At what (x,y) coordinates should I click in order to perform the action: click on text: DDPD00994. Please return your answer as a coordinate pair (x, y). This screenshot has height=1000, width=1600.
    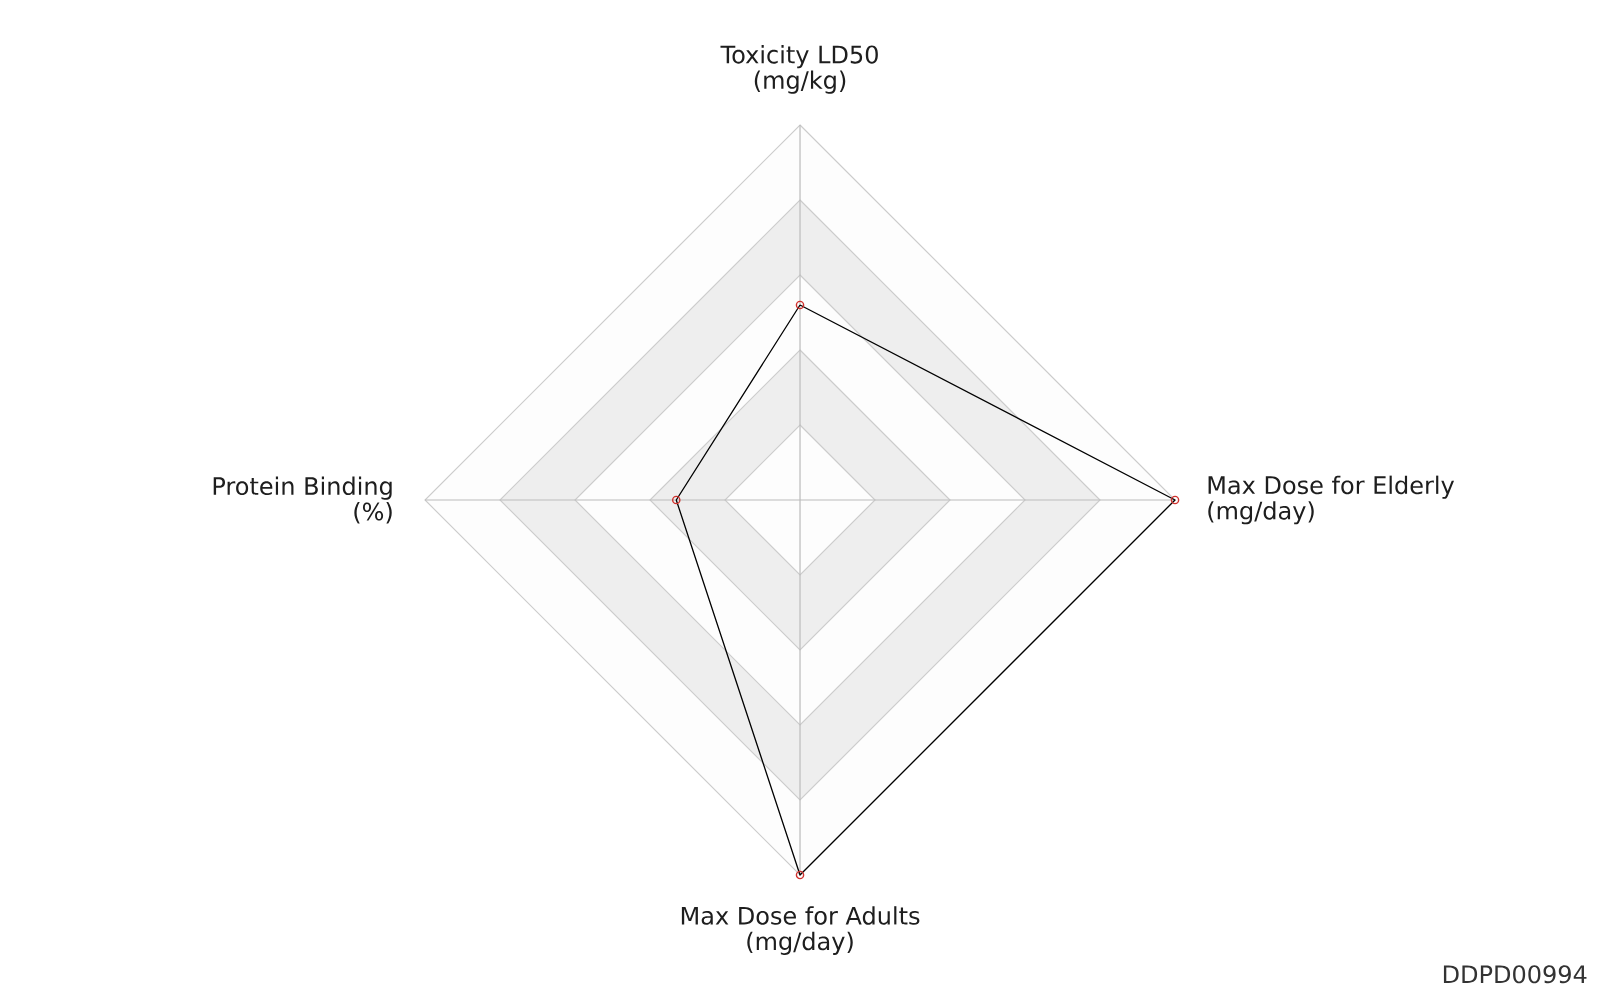
    Looking at the image, I should click on (1515, 974).